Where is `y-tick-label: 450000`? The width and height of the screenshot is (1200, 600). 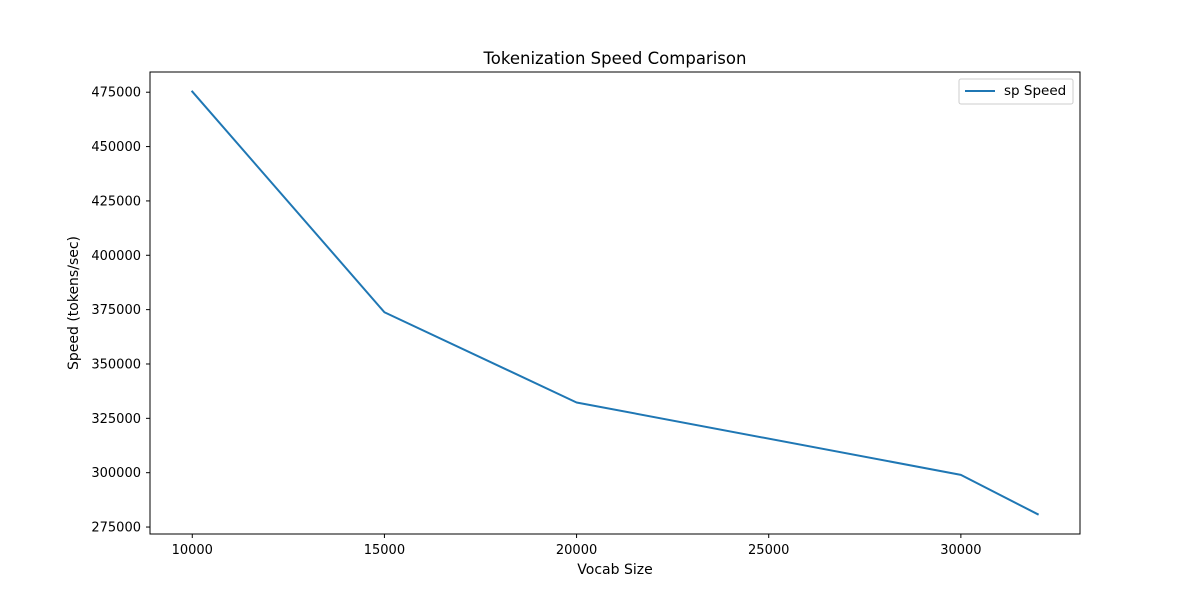 y-tick-label: 450000 is located at coordinates (116, 147).